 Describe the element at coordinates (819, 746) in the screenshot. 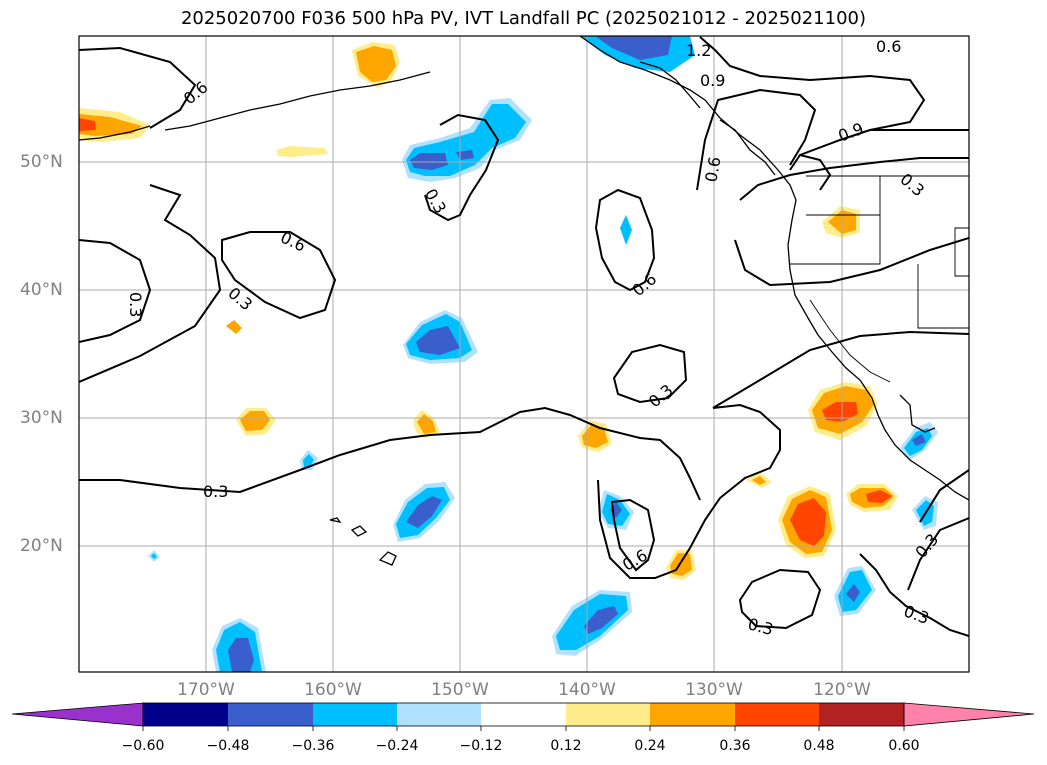

I see `colorbar-tick-label: 0.48` at that location.